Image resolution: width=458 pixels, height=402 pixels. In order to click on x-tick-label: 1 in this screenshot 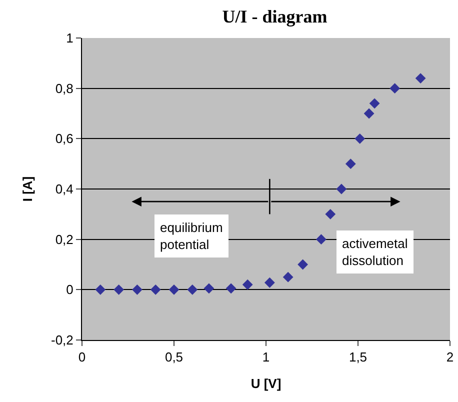, I will do `click(266, 357)`.